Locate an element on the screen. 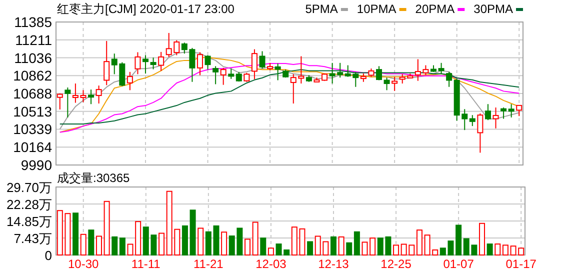 This screenshot has width=578, height=276. y-tick-label: 11036 is located at coordinates (33, 58).